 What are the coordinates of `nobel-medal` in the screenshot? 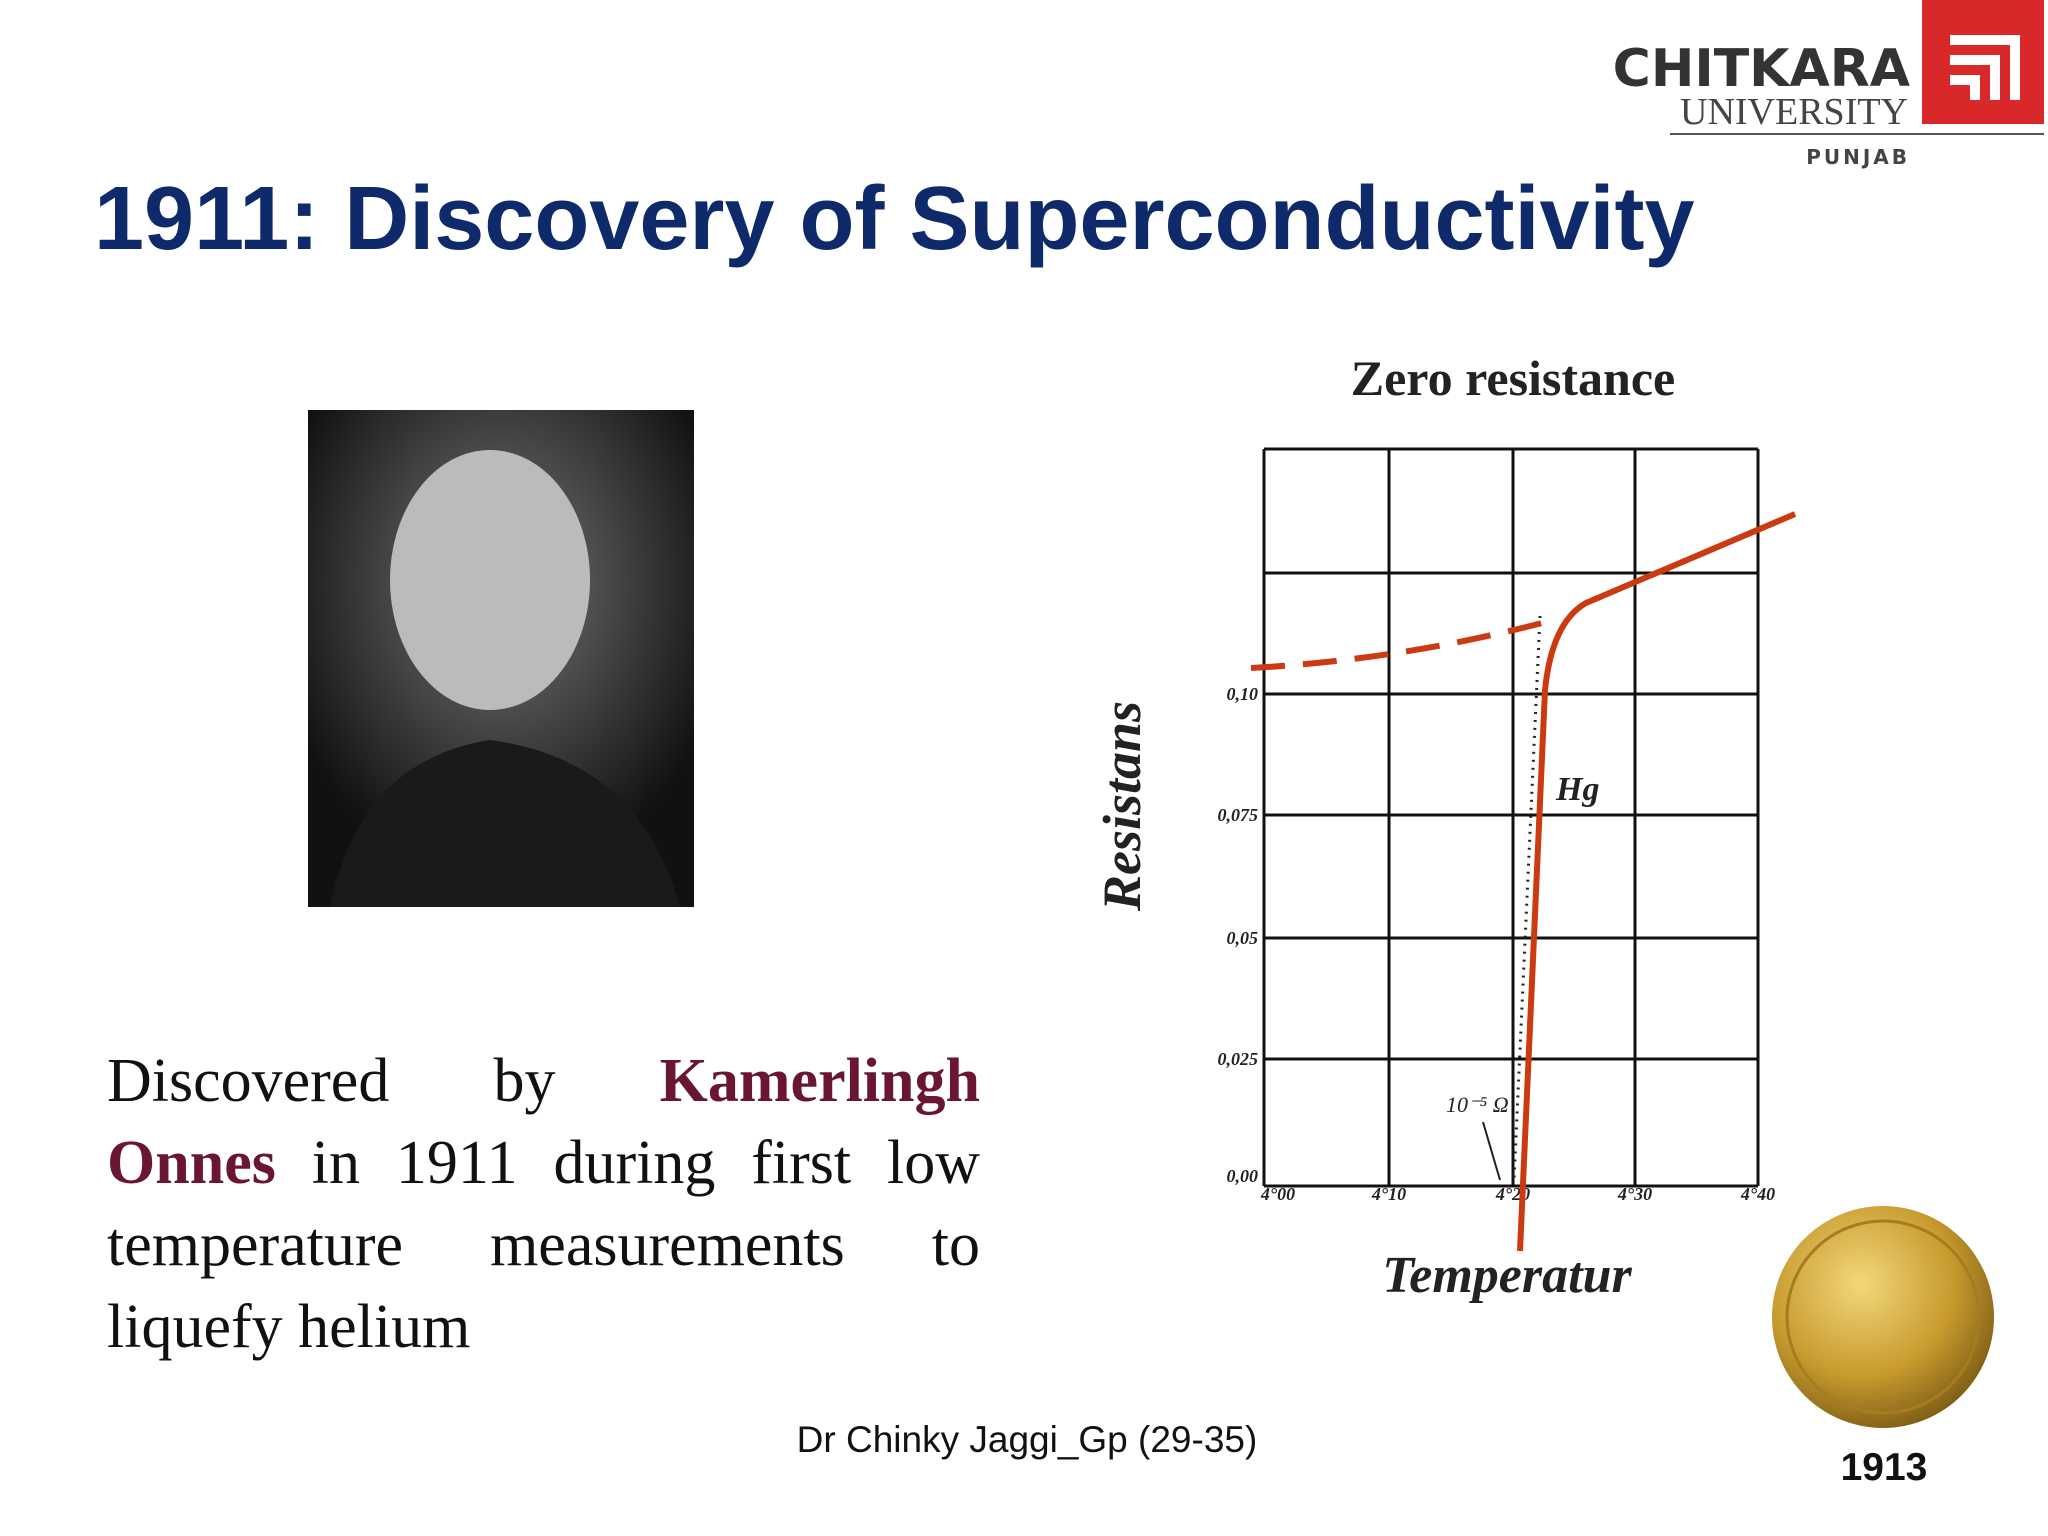 It's located at (1883, 1317).